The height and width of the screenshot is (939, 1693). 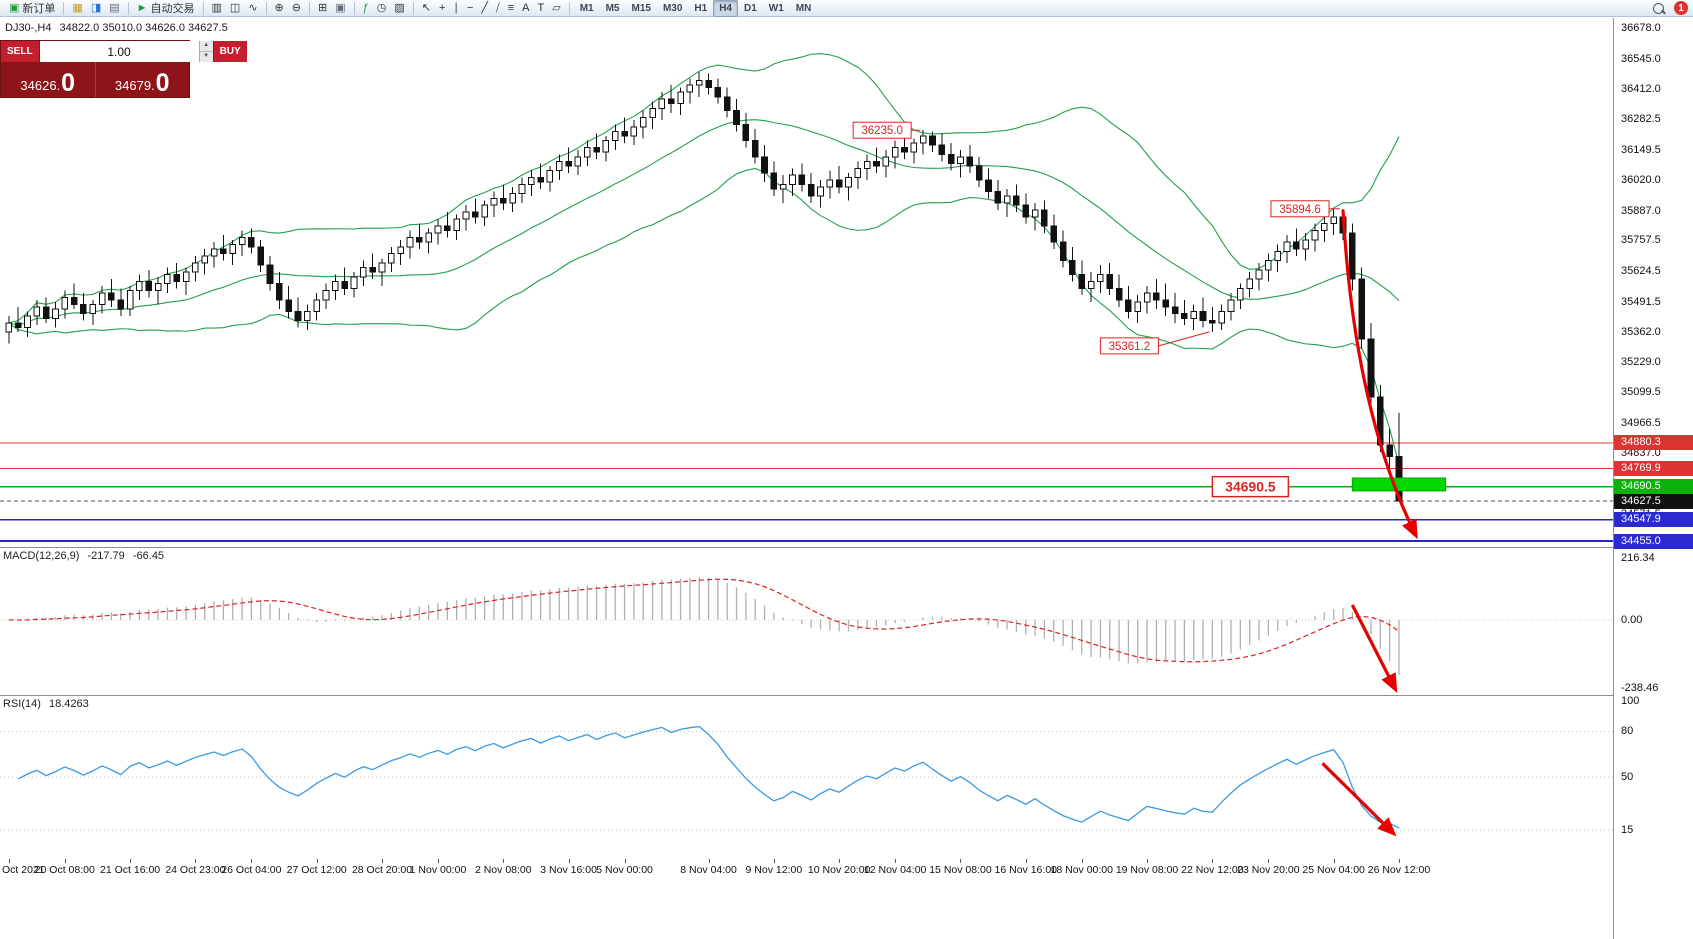 What do you see at coordinates (39, 9) in the screenshot?
I see `new-order-button-label: 新订单` at bounding box center [39, 9].